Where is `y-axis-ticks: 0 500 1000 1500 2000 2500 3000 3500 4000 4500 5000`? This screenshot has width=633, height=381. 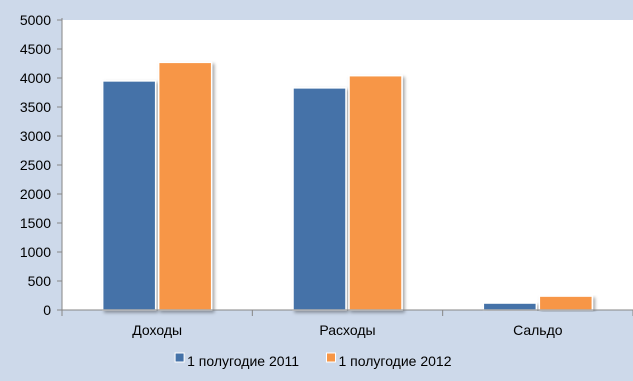
y-axis-ticks: 0 500 1000 1500 2000 2500 3000 3500 4000 4500 5000 is located at coordinates (41, 165).